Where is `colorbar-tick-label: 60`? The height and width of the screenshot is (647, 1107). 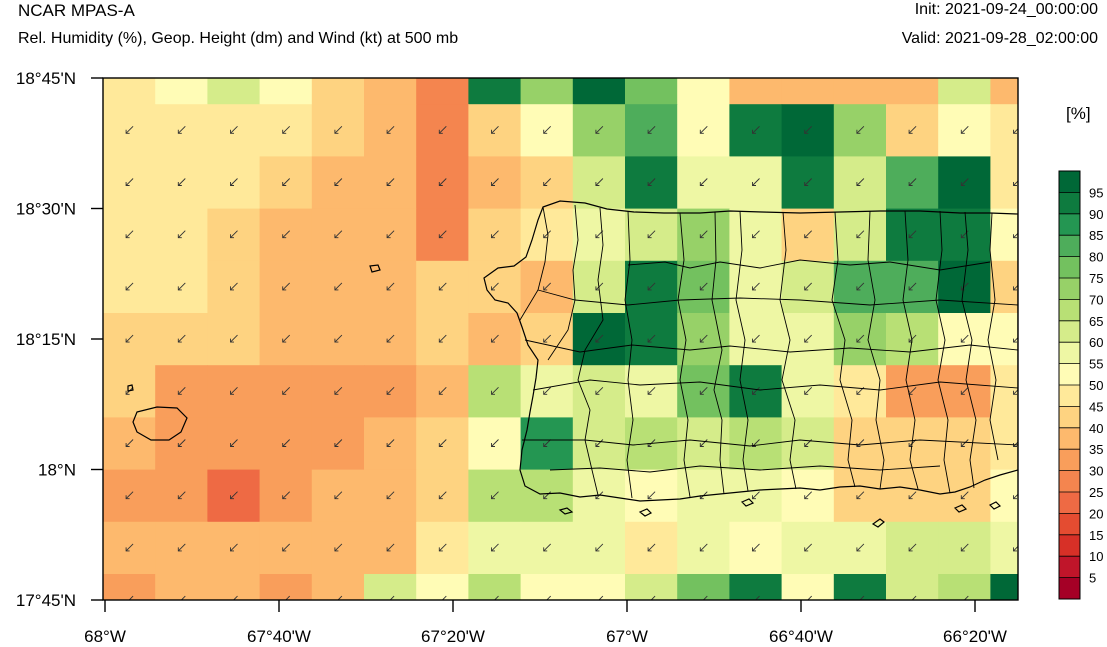 colorbar-tick-label: 60 is located at coordinates (1096, 342).